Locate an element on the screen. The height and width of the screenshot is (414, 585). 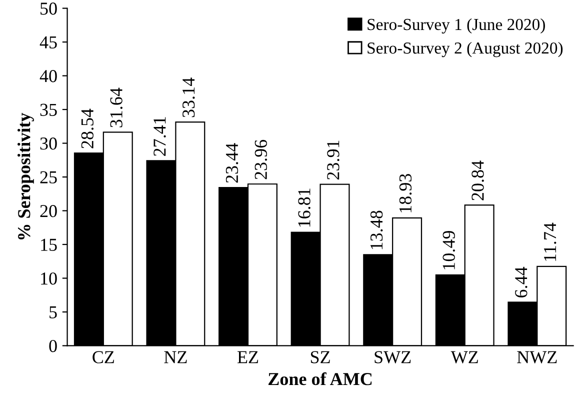
y-tick-label: 30 is located at coordinates (48, 144).